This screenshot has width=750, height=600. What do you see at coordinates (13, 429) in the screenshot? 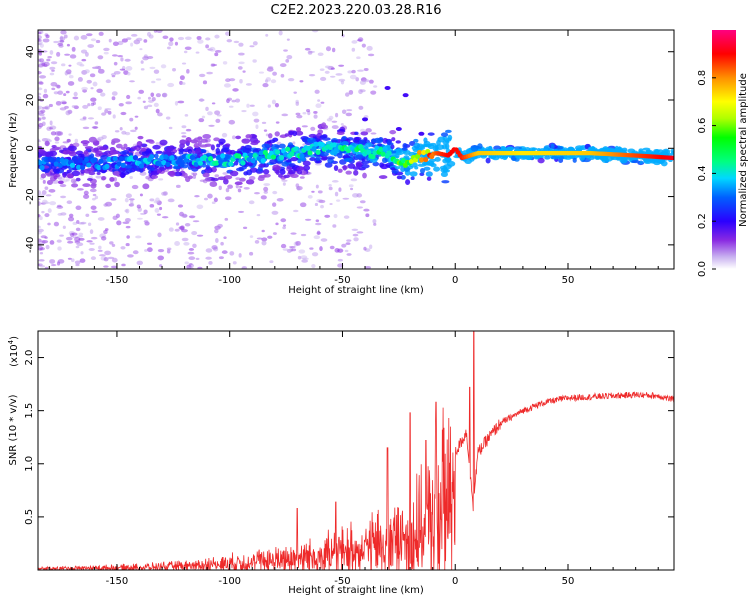
I see `snr-ylabel: SNR (10 * v/v)` at bounding box center [13, 429].